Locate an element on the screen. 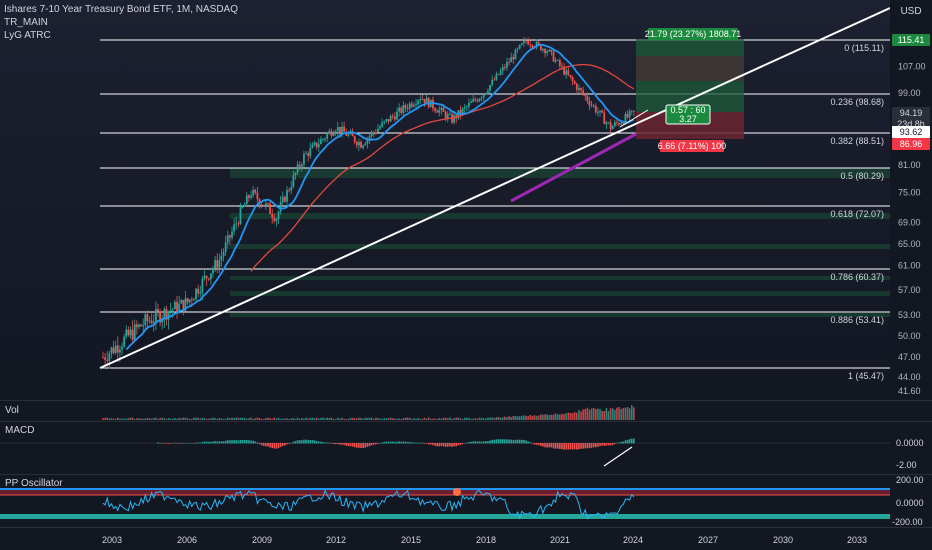 This screenshot has width=932, height=550. purple-trendline is located at coordinates (573, 167).